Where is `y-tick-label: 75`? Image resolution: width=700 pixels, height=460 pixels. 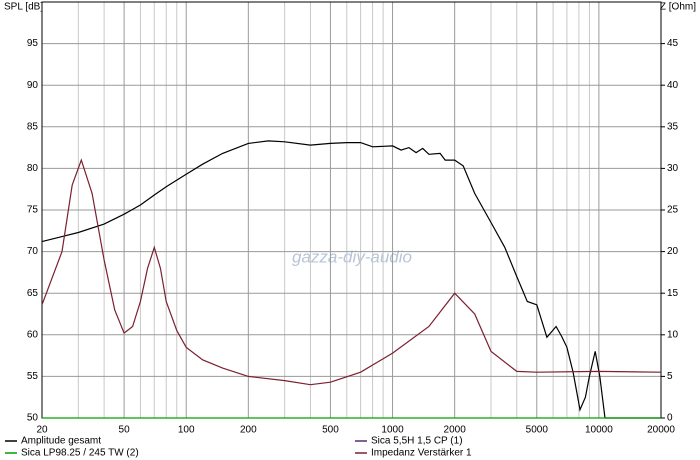
y-tick-label: 75 is located at coordinates (33, 210).